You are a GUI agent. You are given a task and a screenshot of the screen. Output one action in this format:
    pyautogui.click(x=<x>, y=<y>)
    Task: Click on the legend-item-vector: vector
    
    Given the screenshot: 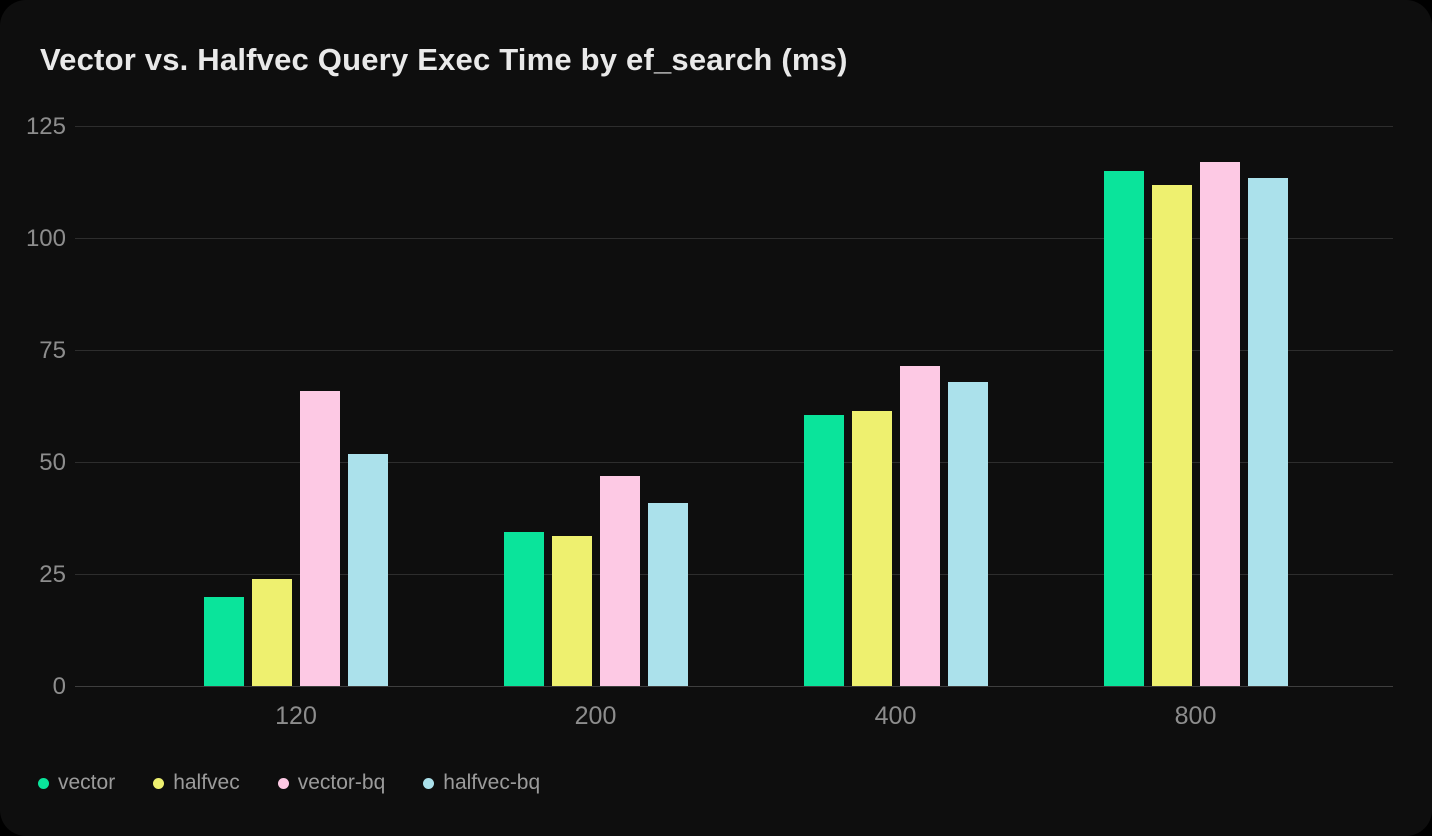 What is the action you would take?
    pyautogui.click(x=76, y=783)
    